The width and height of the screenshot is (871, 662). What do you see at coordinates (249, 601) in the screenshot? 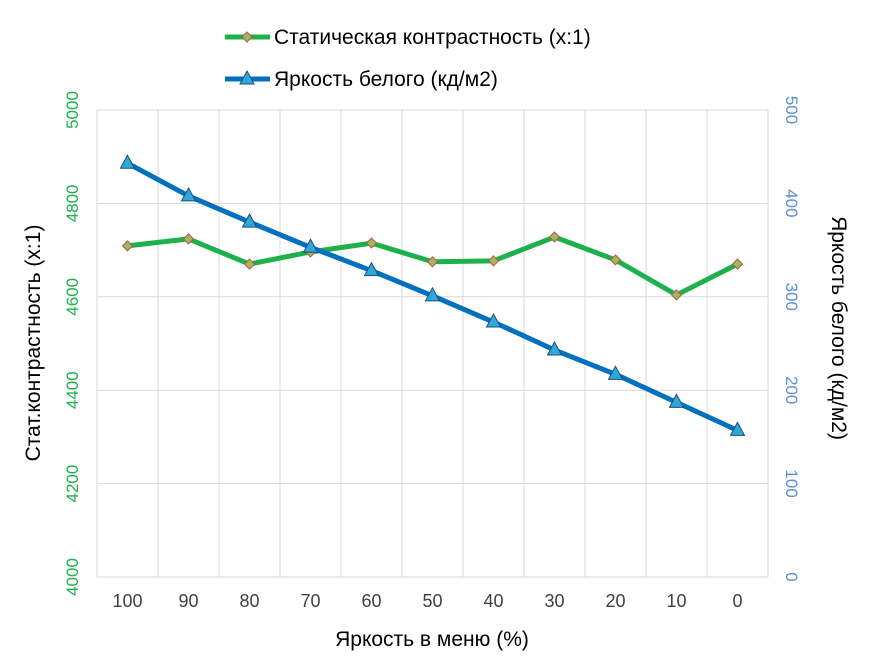
I see `x-tick-label: 80` at bounding box center [249, 601].